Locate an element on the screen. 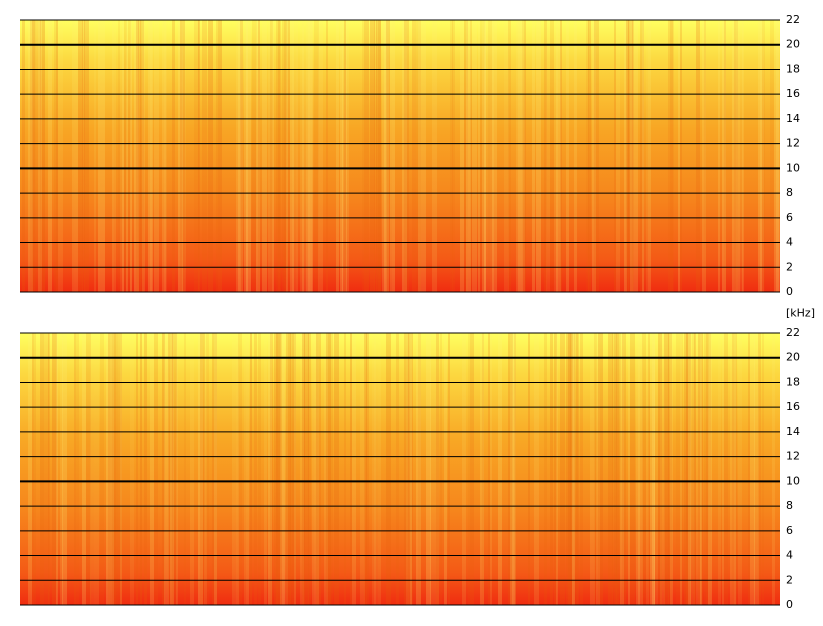 This screenshot has height=626, width=823. y-tick-label: 18 is located at coordinates (793, 381).